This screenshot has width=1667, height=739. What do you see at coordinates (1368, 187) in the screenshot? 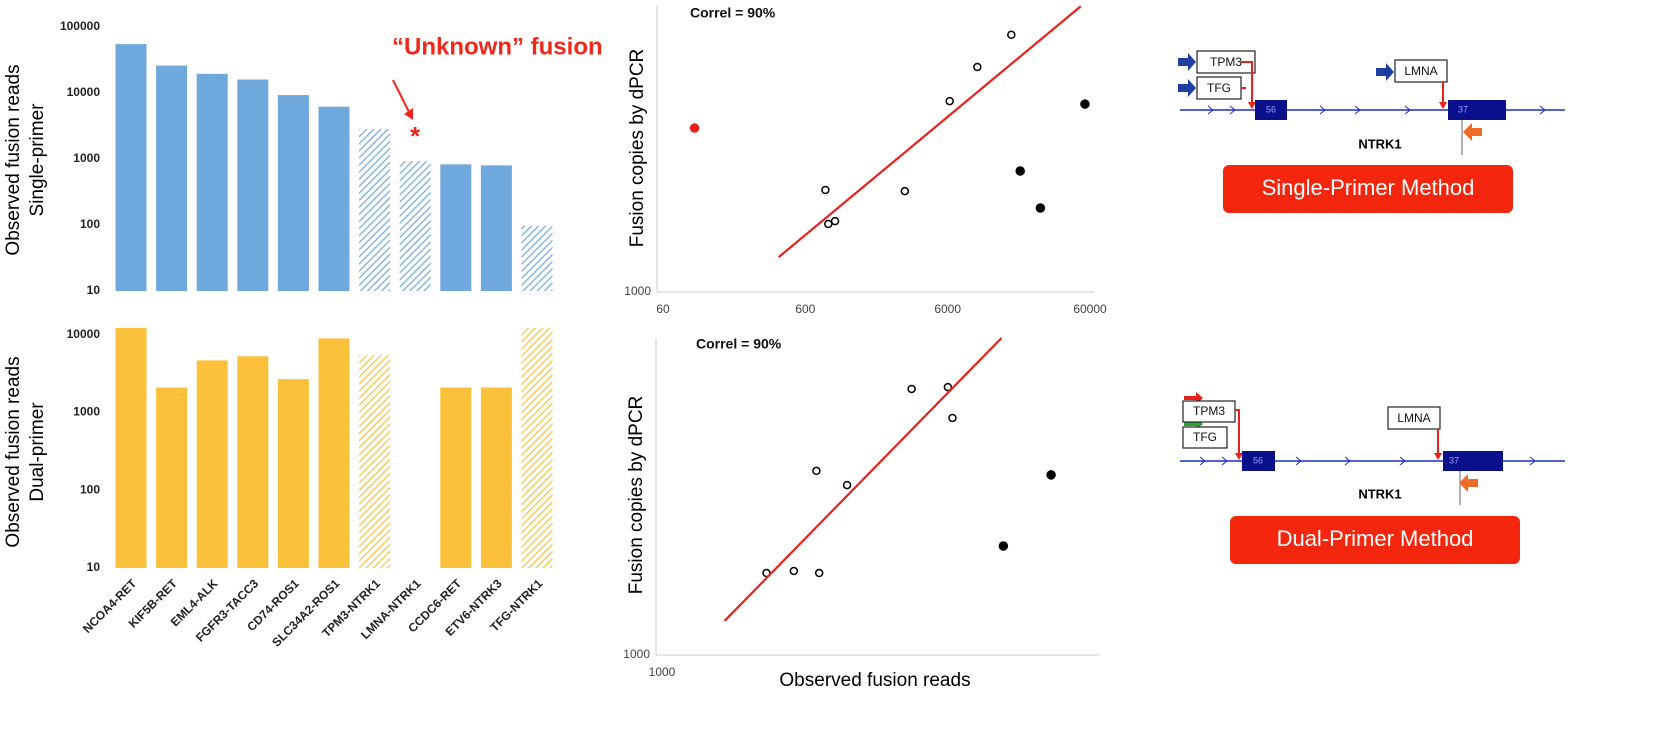
I see `method-label: Single-Primer Method` at bounding box center [1368, 187].